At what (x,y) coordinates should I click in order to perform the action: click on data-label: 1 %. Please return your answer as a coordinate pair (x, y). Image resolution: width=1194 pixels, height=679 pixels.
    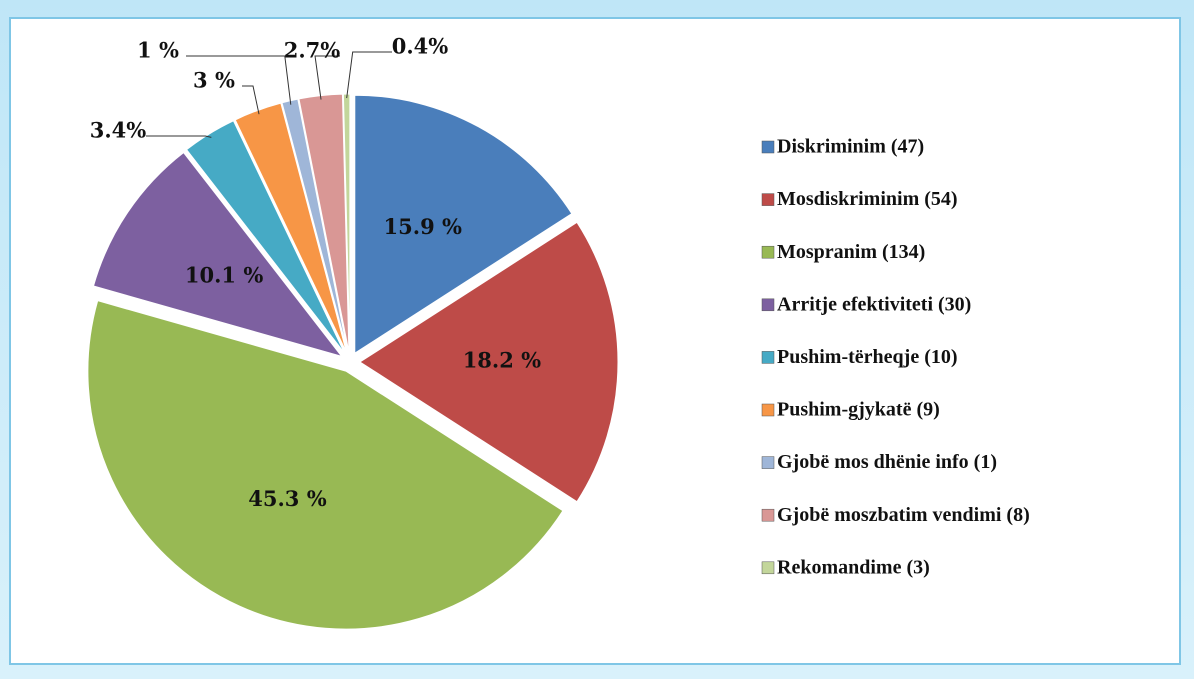
    Looking at the image, I should click on (158, 50).